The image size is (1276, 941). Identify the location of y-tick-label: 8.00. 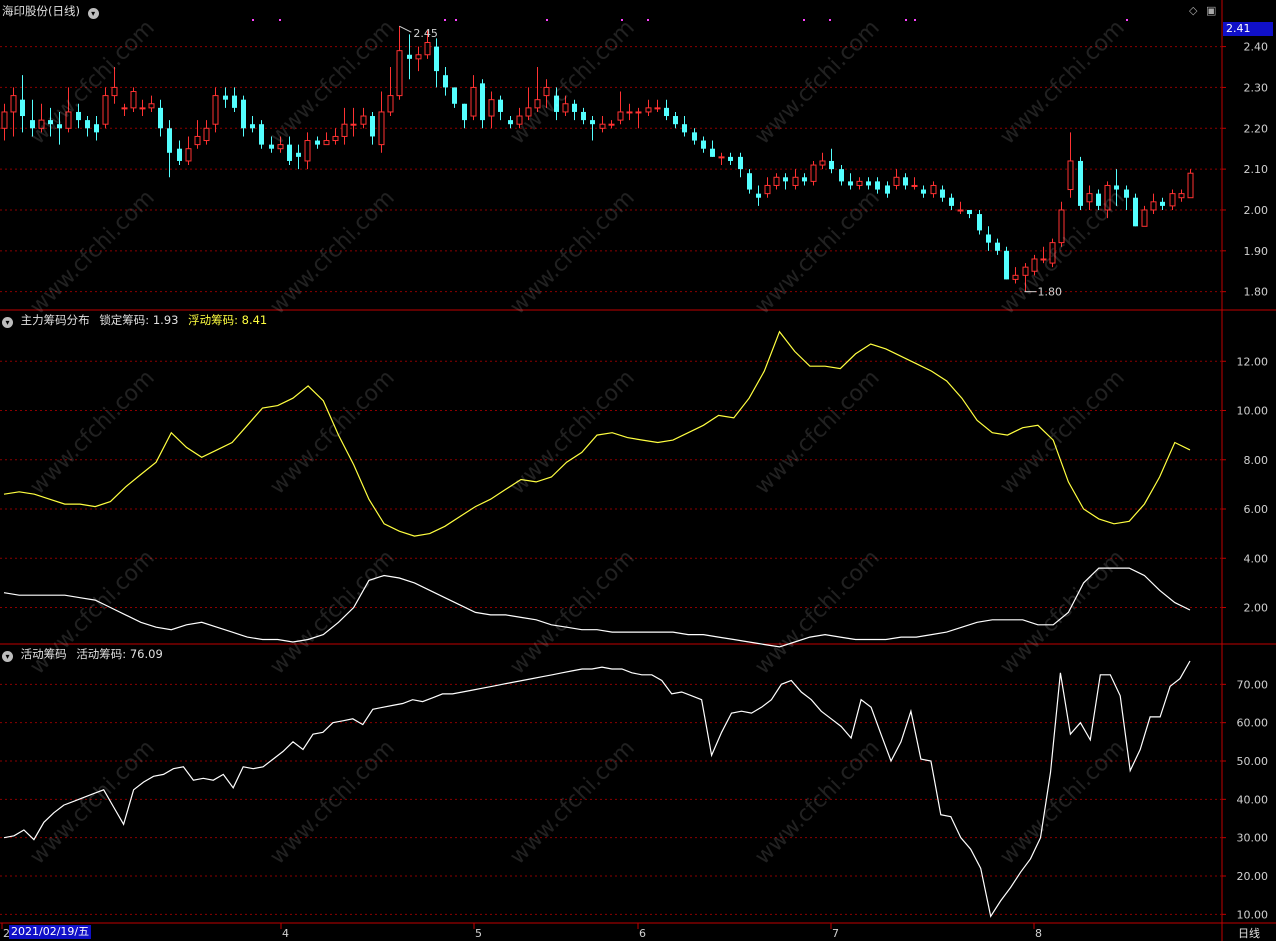
(1256, 460).